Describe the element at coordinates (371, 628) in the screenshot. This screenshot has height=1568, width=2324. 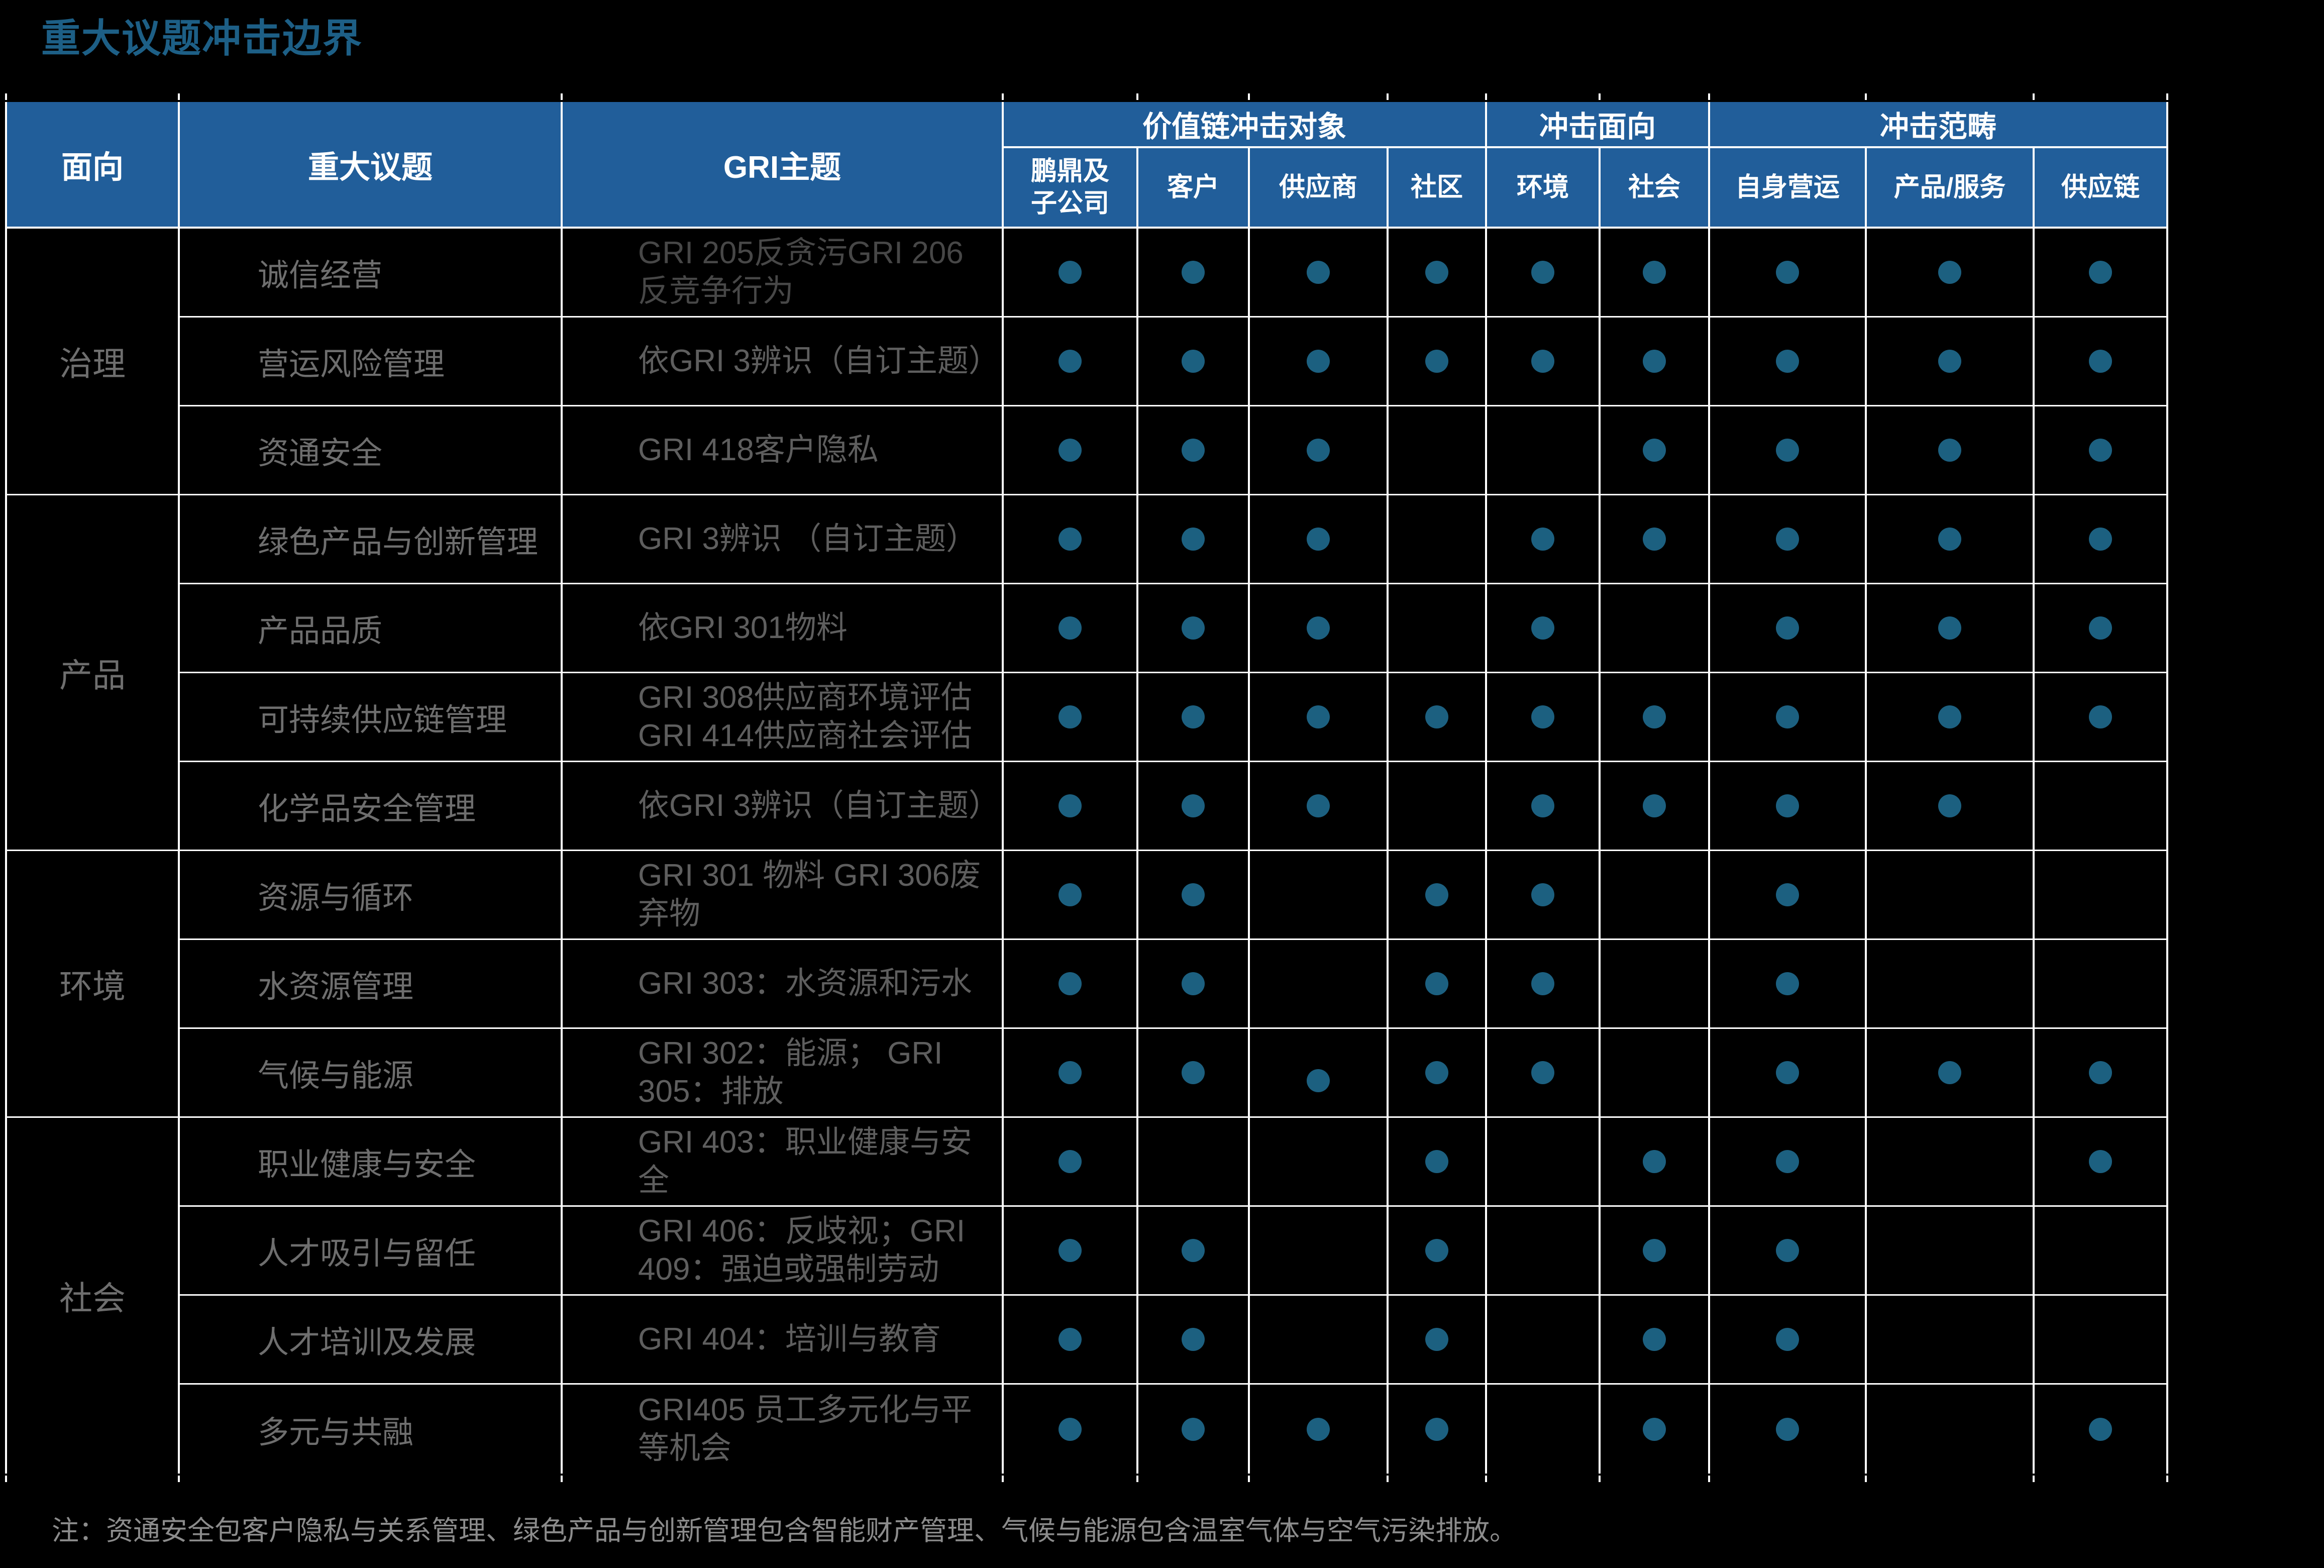
I see `topic-cell: 产品品质` at that location.